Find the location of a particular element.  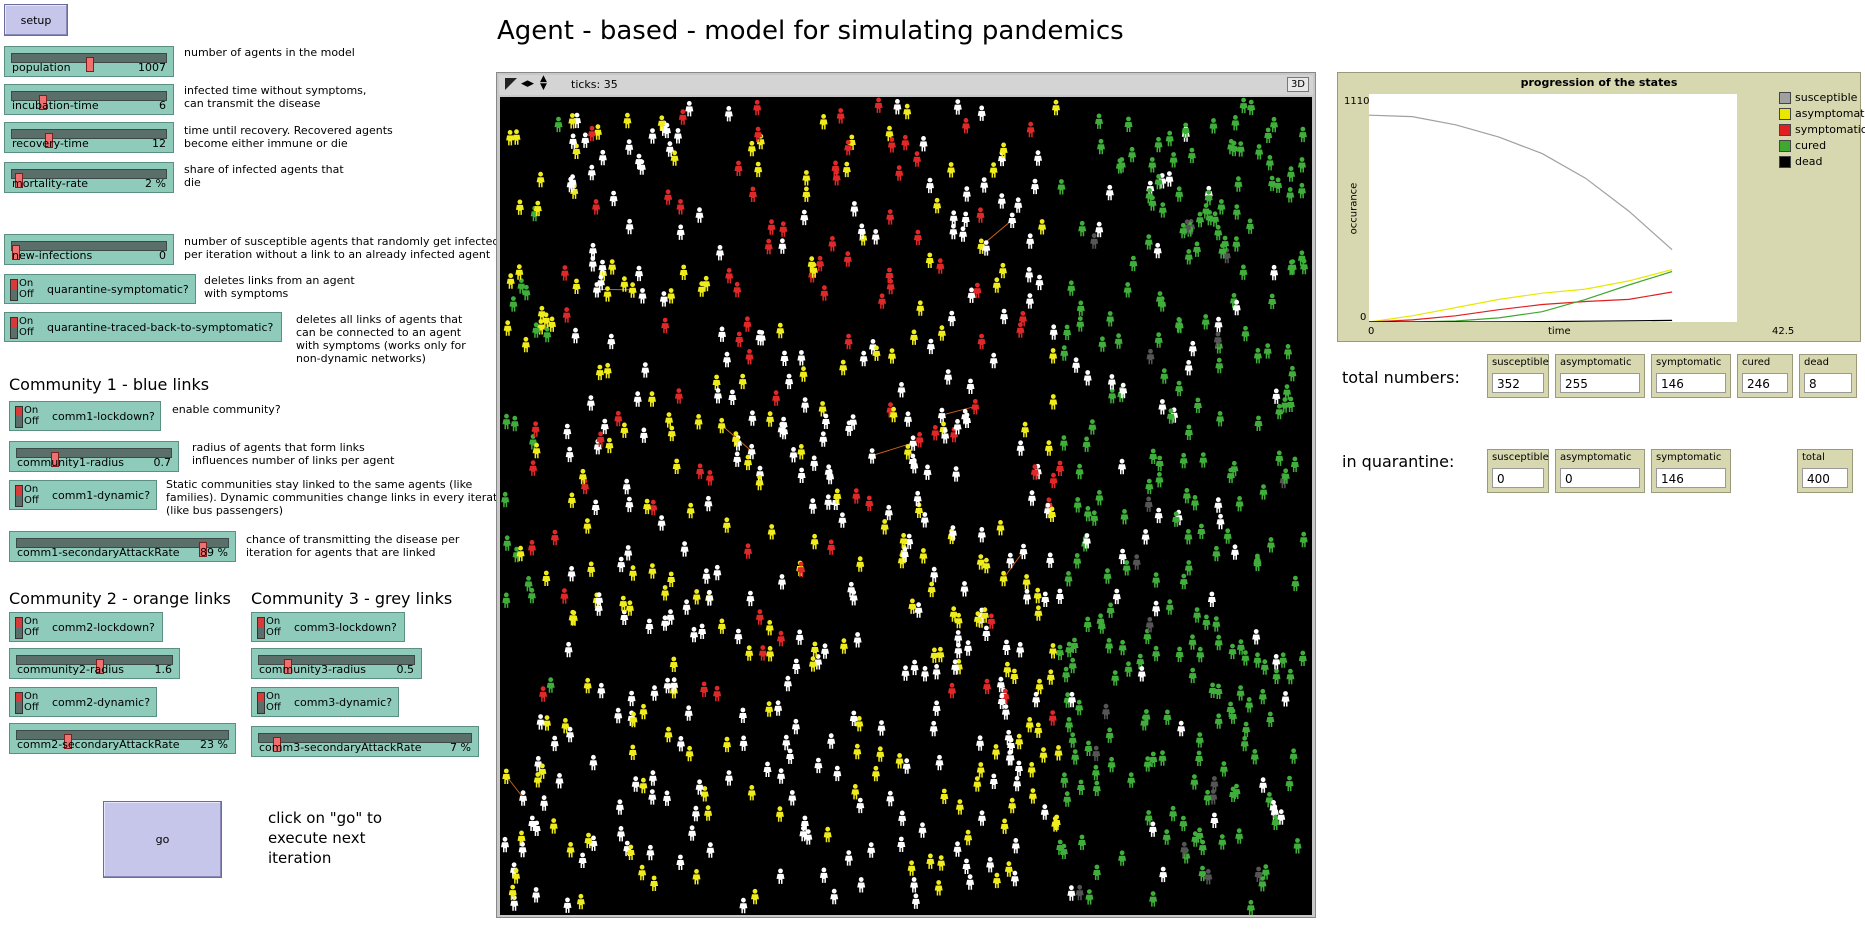

new-infections-slider: new-infections 0 is located at coordinates (89, 249).